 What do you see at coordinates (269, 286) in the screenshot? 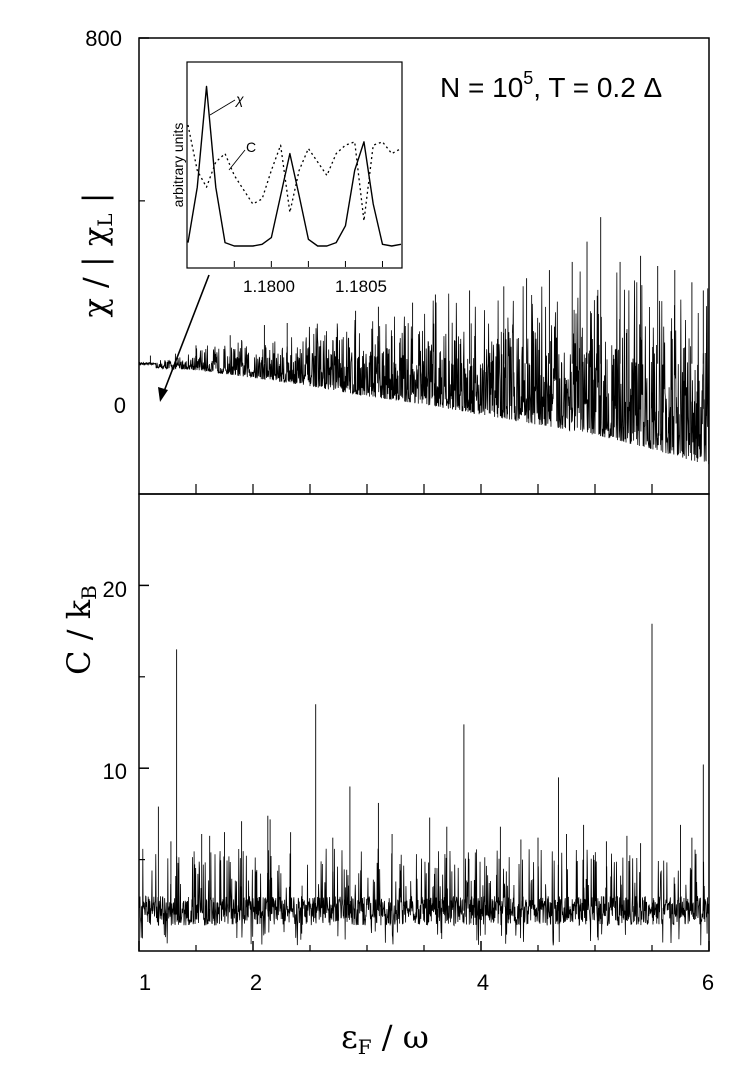
I see `inset-x-tick-label-1: 1.1800` at bounding box center [269, 286].